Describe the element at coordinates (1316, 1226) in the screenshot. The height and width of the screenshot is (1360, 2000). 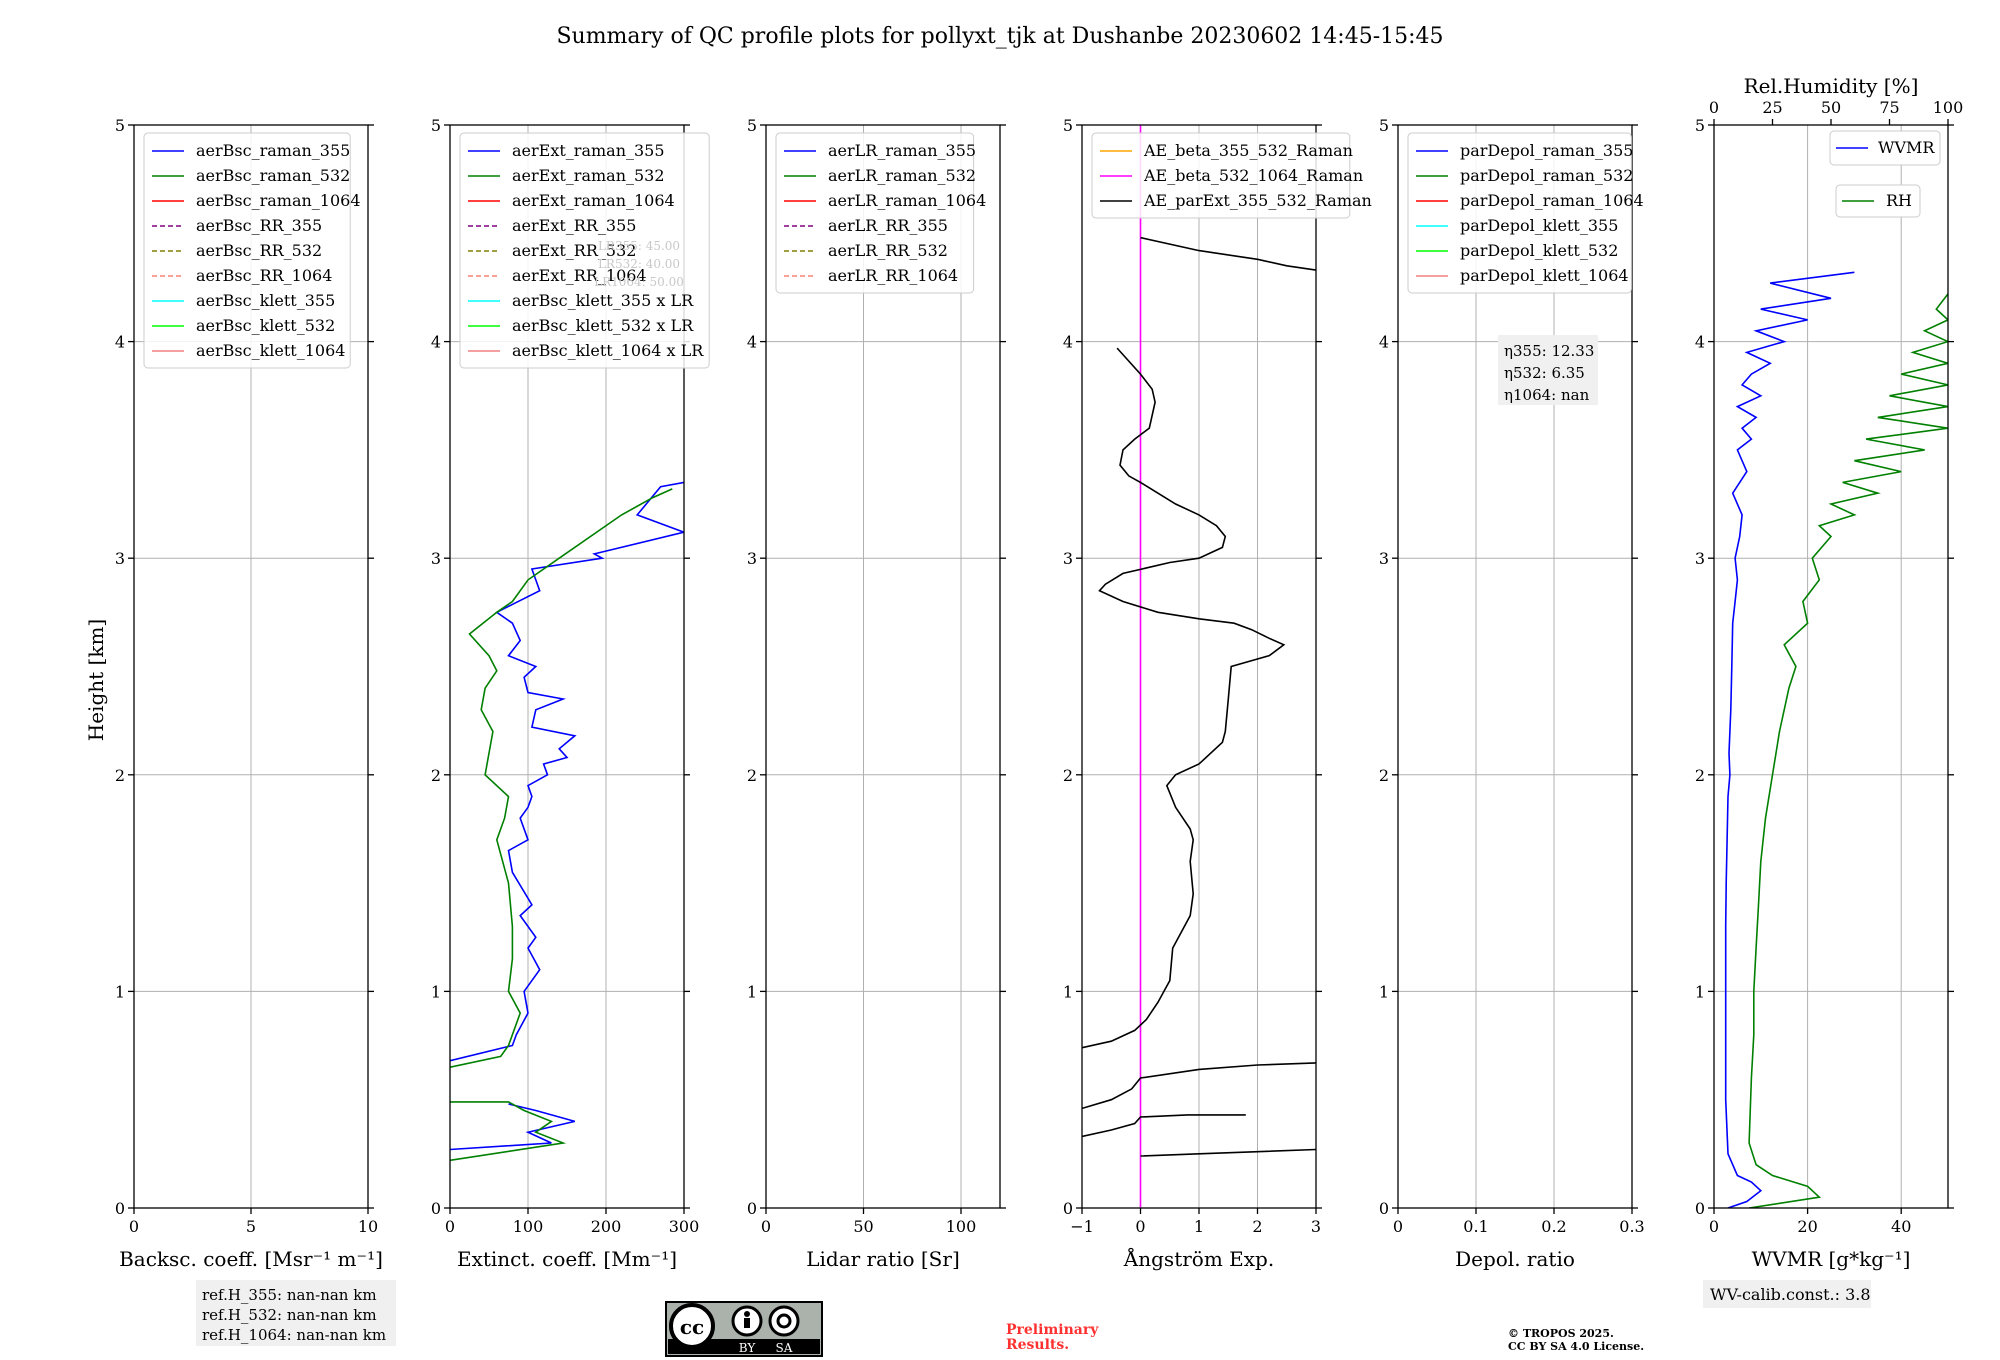
I see `x-tick-label: 3` at that location.